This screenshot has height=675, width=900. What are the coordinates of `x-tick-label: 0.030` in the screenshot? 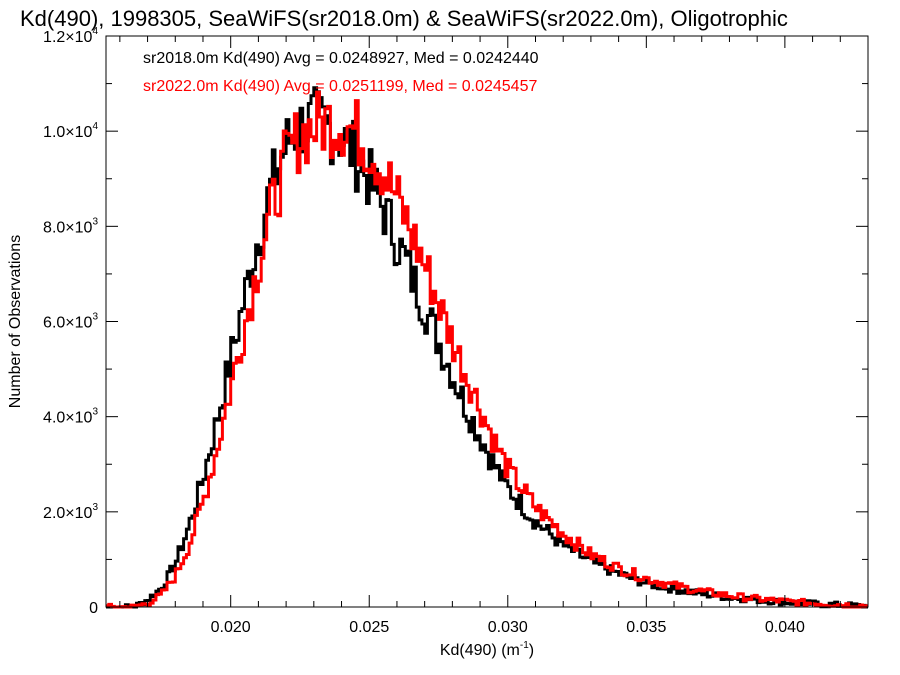 It's located at (508, 627).